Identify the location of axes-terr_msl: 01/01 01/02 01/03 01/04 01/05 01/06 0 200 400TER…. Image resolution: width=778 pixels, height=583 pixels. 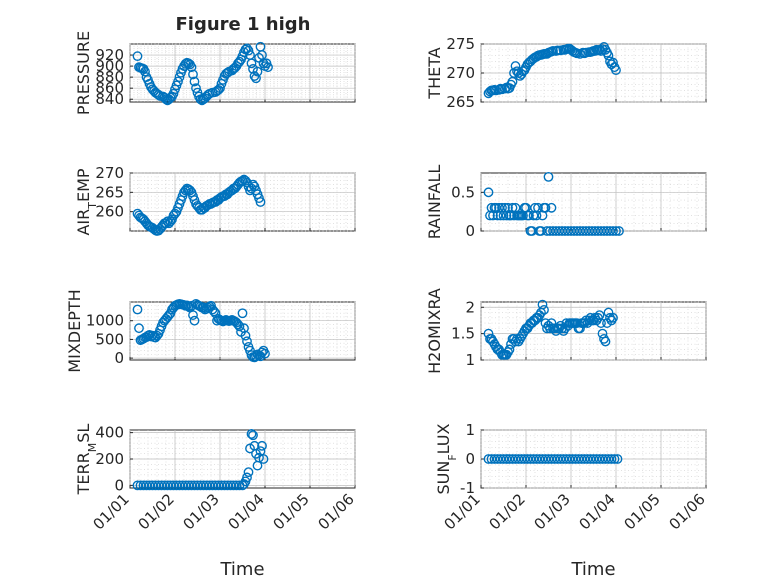
(216, 502).